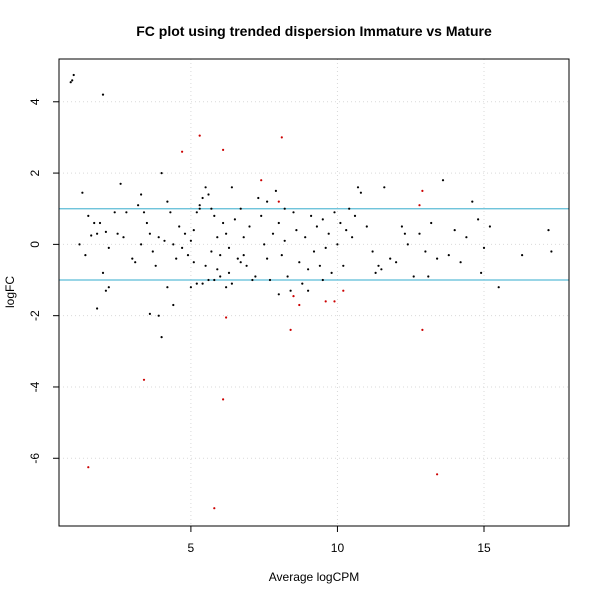 This screenshot has height=600, width=600. What do you see at coordinates (484, 548) in the screenshot?
I see `x-tick-label-2: 15` at bounding box center [484, 548].